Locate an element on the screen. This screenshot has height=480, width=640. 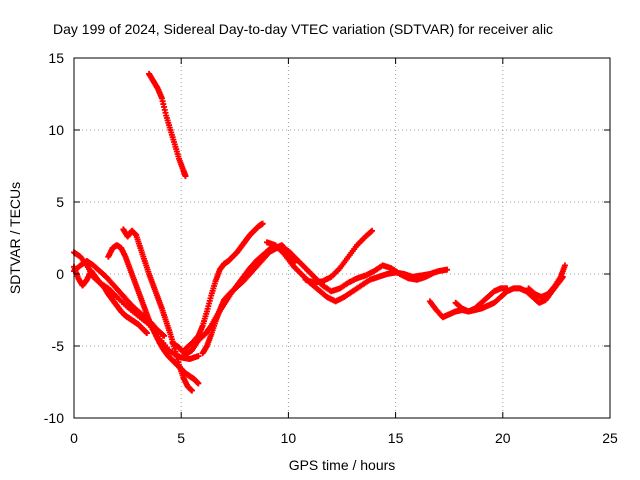
x-tick-label: 10 is located at coordinates (289, 438).